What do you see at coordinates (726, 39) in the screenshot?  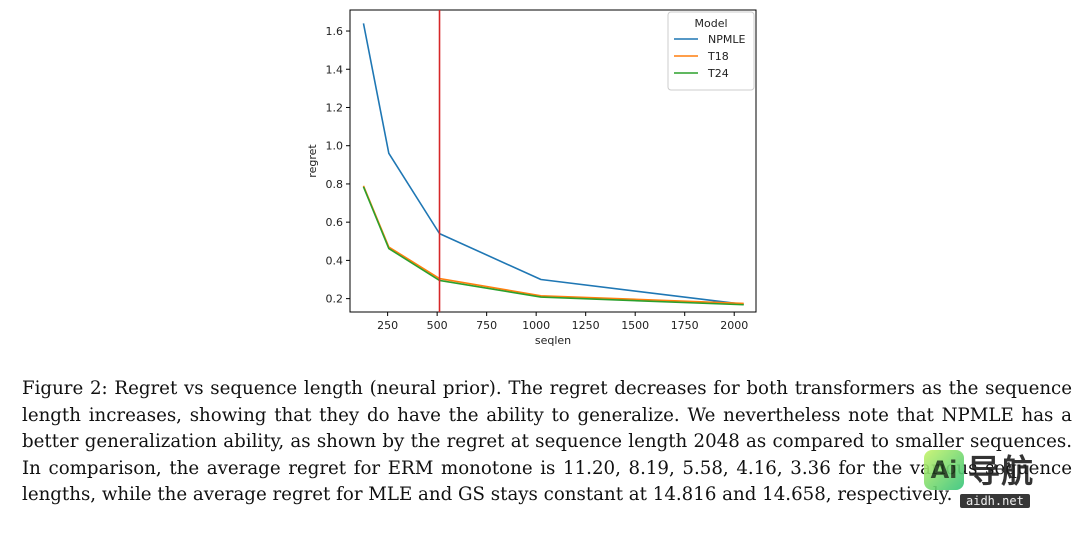 I see `legend-label-npmle: NPMLE` at bounding box center [726, 39].